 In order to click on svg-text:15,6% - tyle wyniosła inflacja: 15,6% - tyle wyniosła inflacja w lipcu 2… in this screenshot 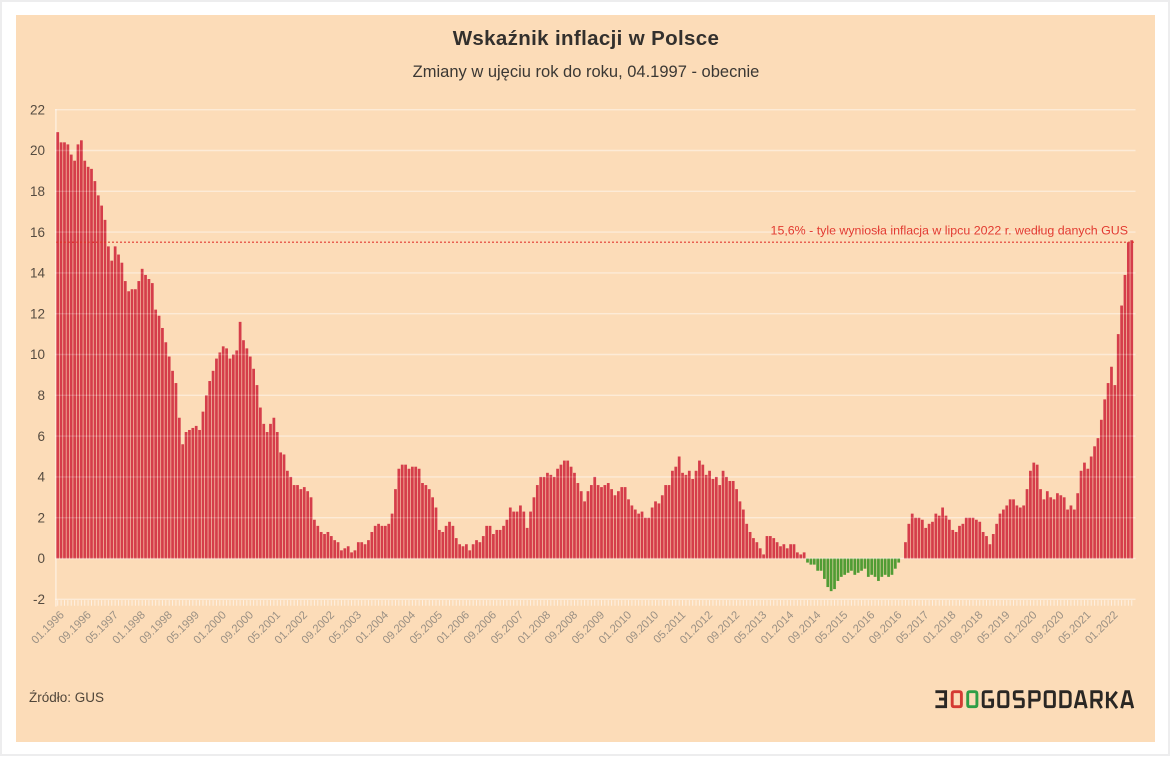, I will do `click(949, 231)`.